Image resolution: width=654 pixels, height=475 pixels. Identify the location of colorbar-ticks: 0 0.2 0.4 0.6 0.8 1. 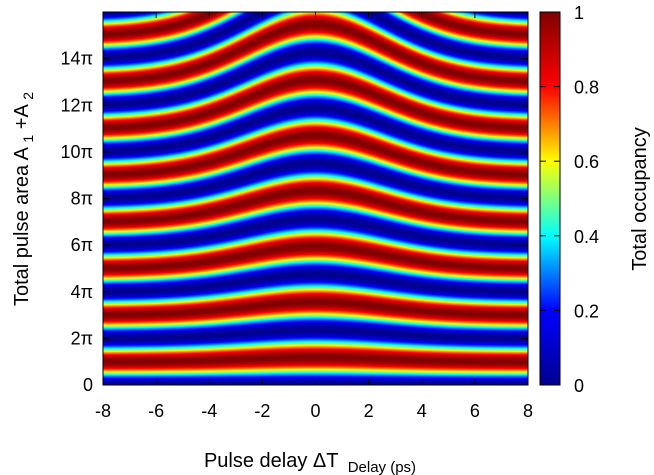
(569, 199).